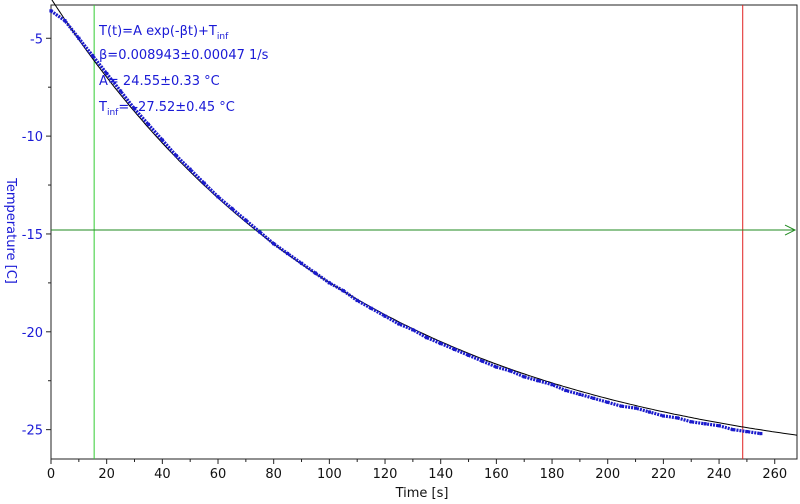  I want to click on x-tick-label: 80, so click(273, 474).